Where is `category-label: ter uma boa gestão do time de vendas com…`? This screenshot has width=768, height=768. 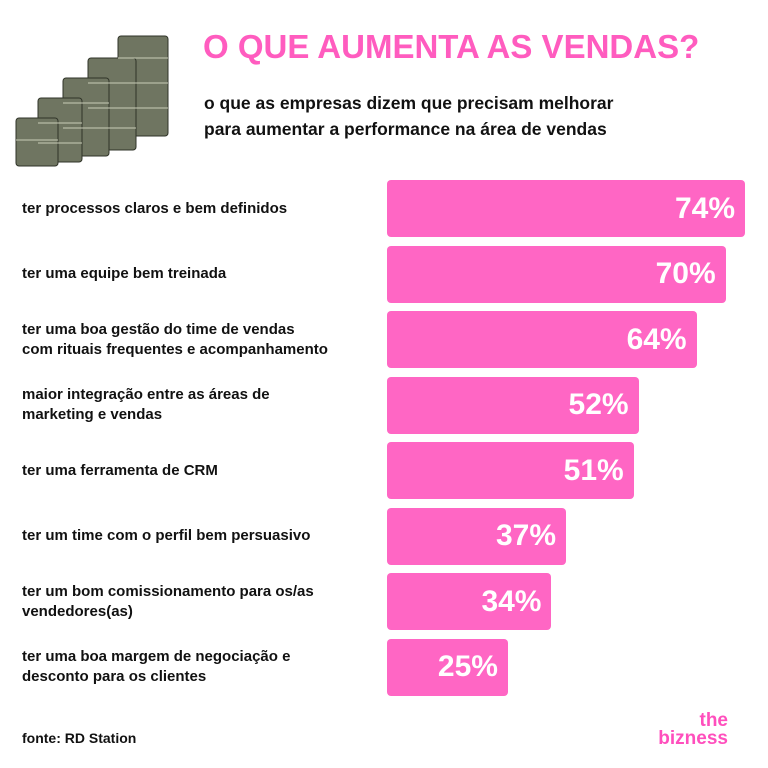
category-label: ter uma boa gestão do time de vendas com… is located at coordinates (175, 339).